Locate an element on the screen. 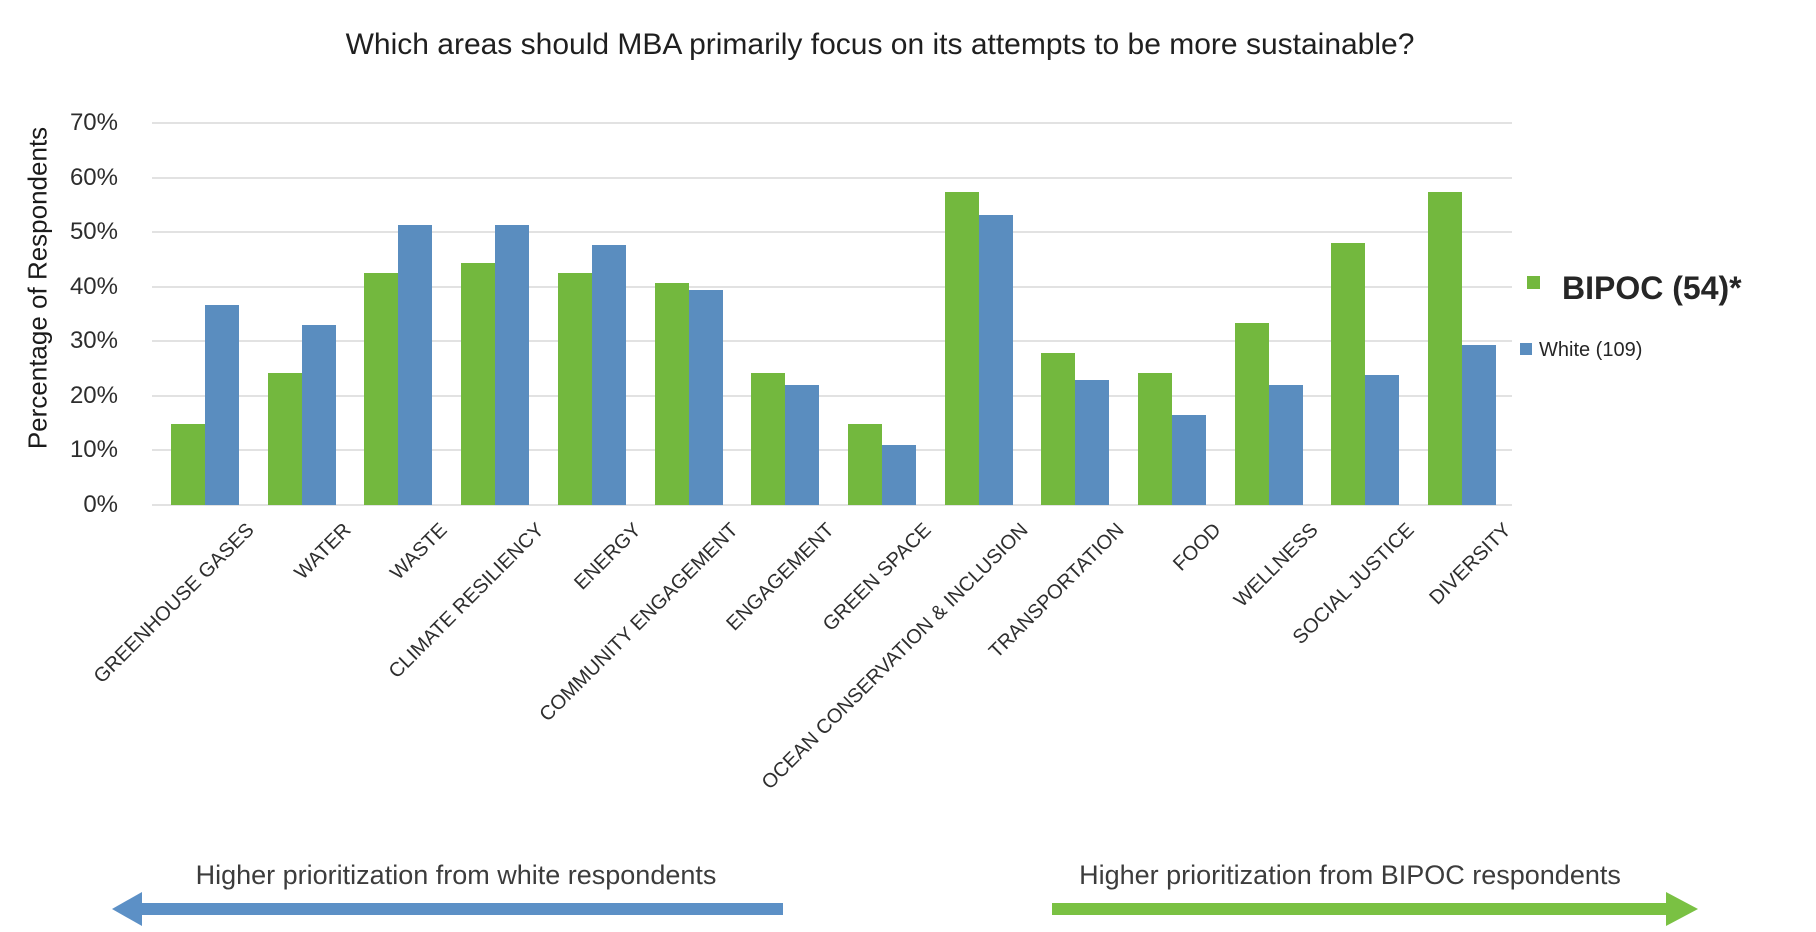 This screenshot has width=1816, height=932. x-category-label: GREENHOUSE GASES is located at coordinates (174, 603).